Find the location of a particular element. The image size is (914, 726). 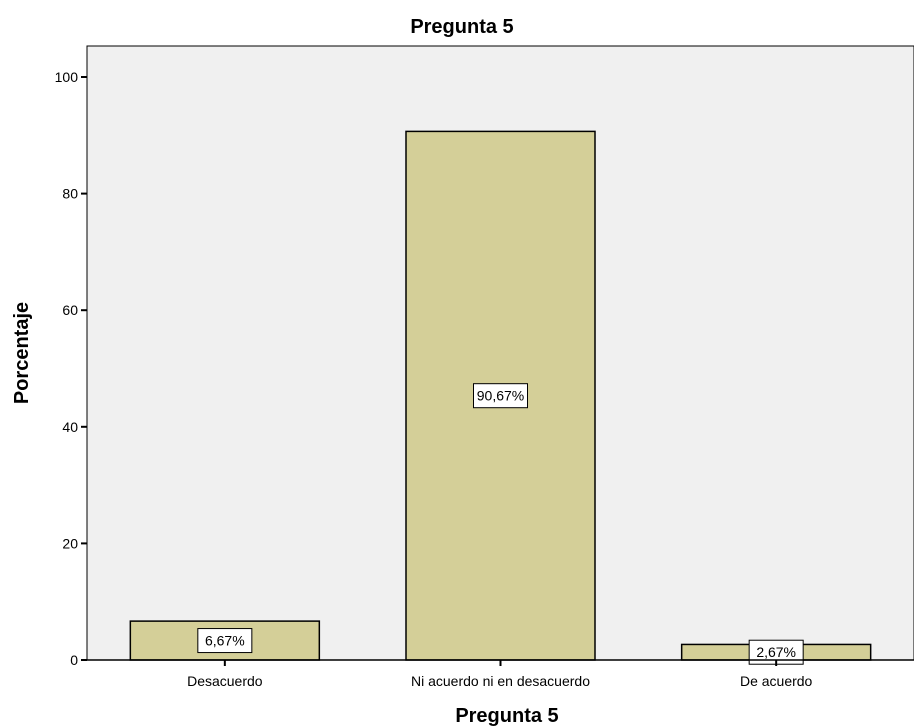

data-label: 2,67% is located at coordinates (776, 652).